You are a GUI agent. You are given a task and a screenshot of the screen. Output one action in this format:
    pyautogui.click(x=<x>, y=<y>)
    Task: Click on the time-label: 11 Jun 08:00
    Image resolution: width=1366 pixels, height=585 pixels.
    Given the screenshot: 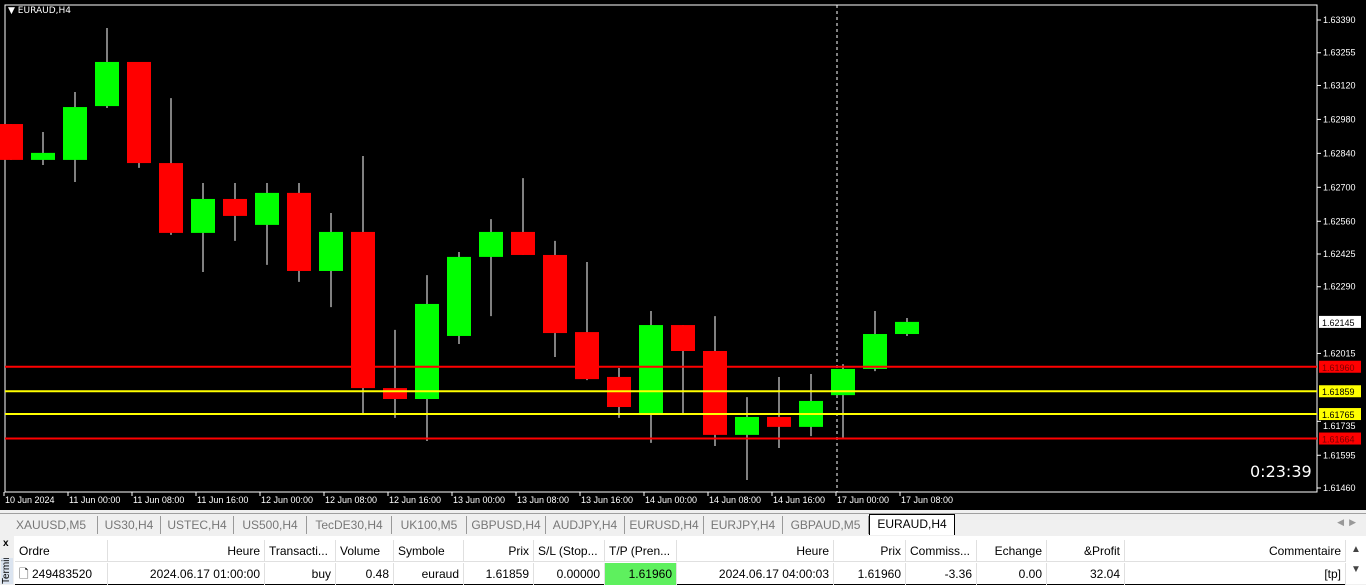 What is the action you would take?
    pyautogui.click(x=158, y=500)
    